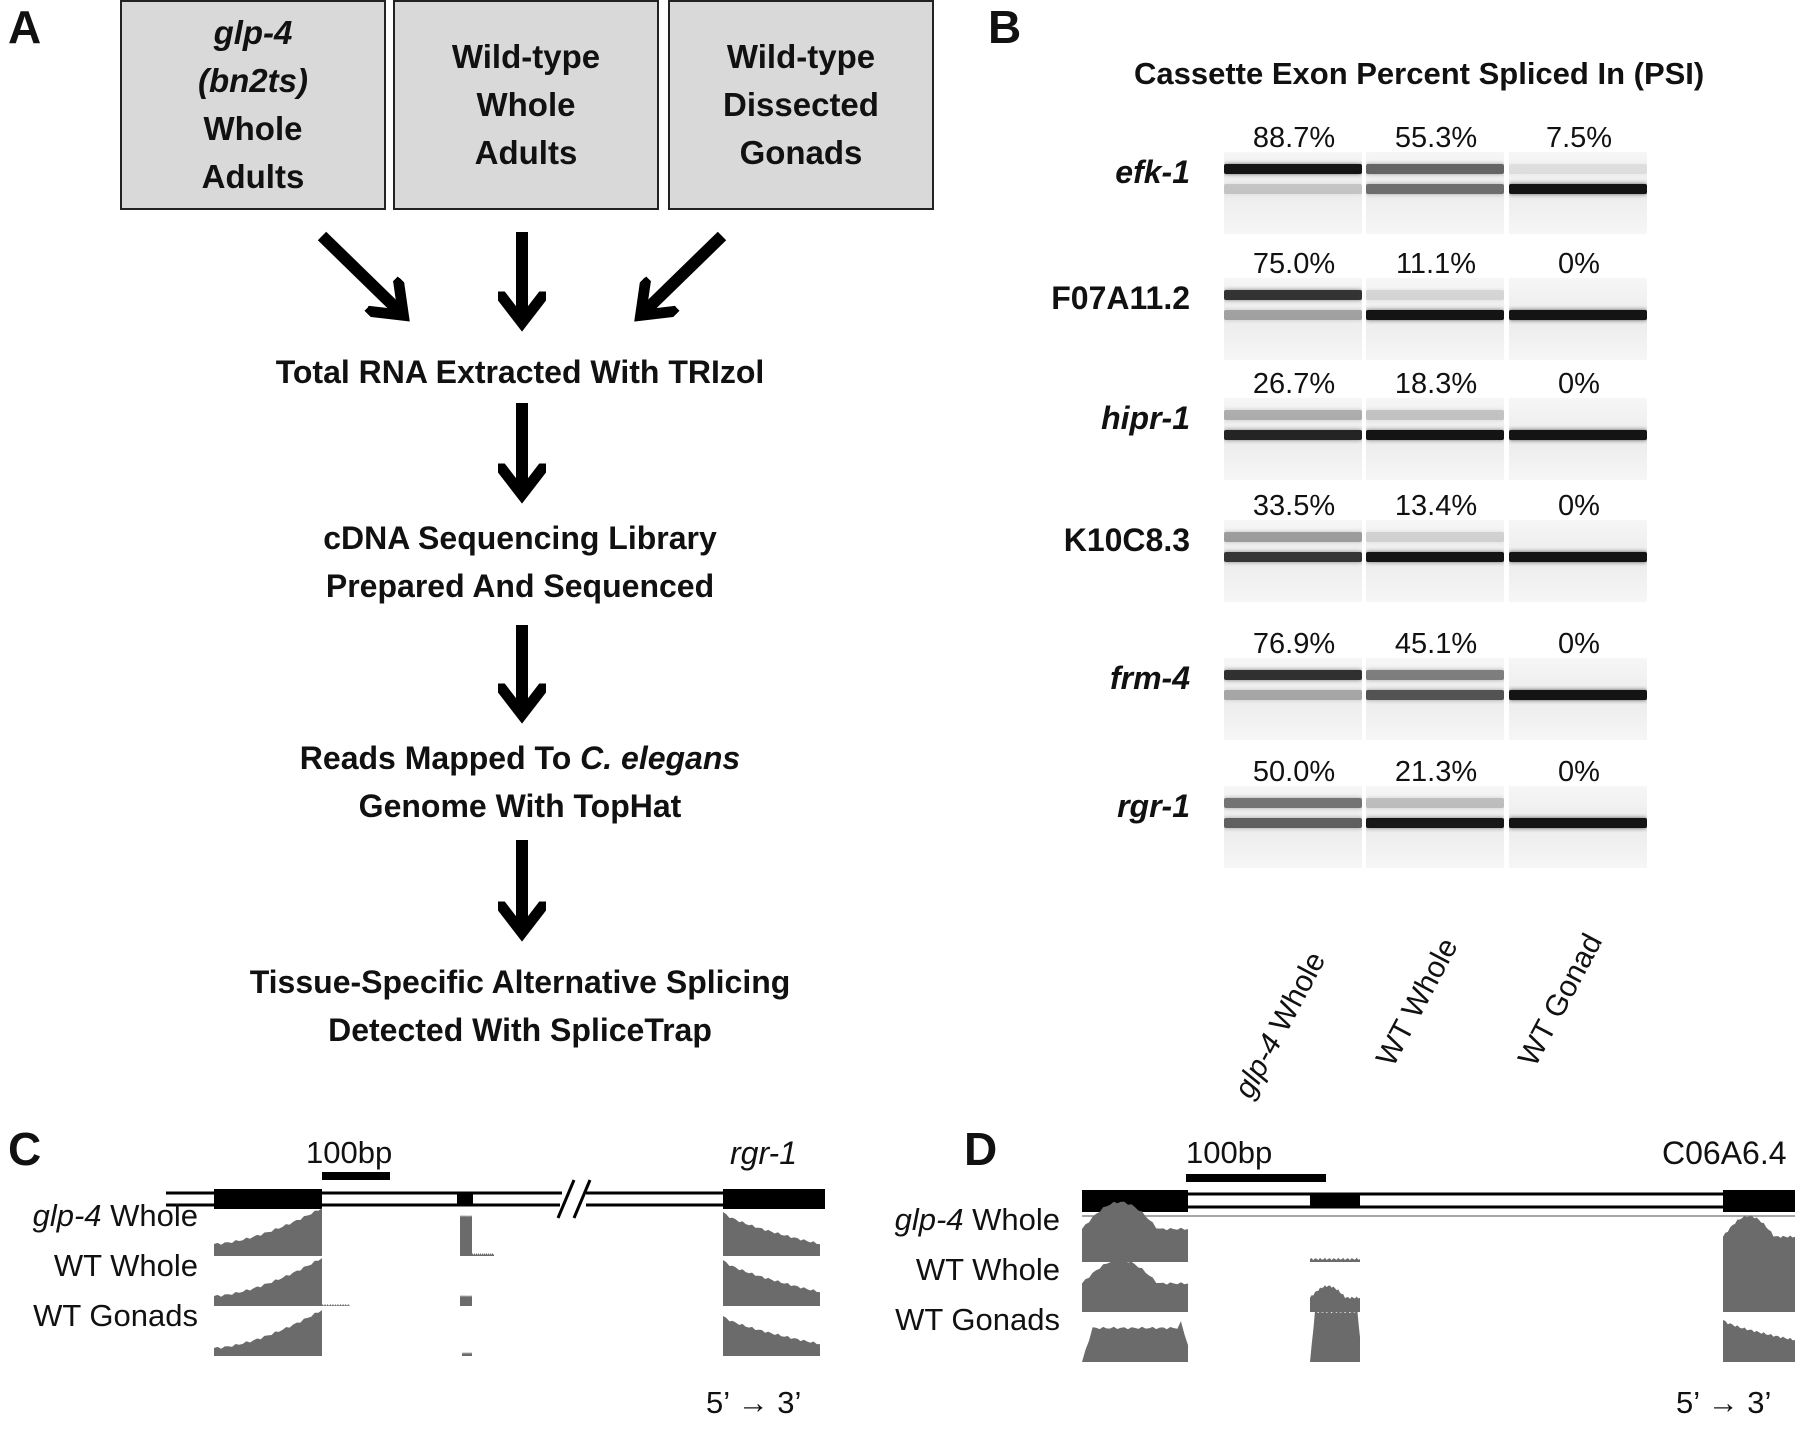  Describe the element at coordinates (522, 665) in the screenshot. I see `flow-arrows` at that location.